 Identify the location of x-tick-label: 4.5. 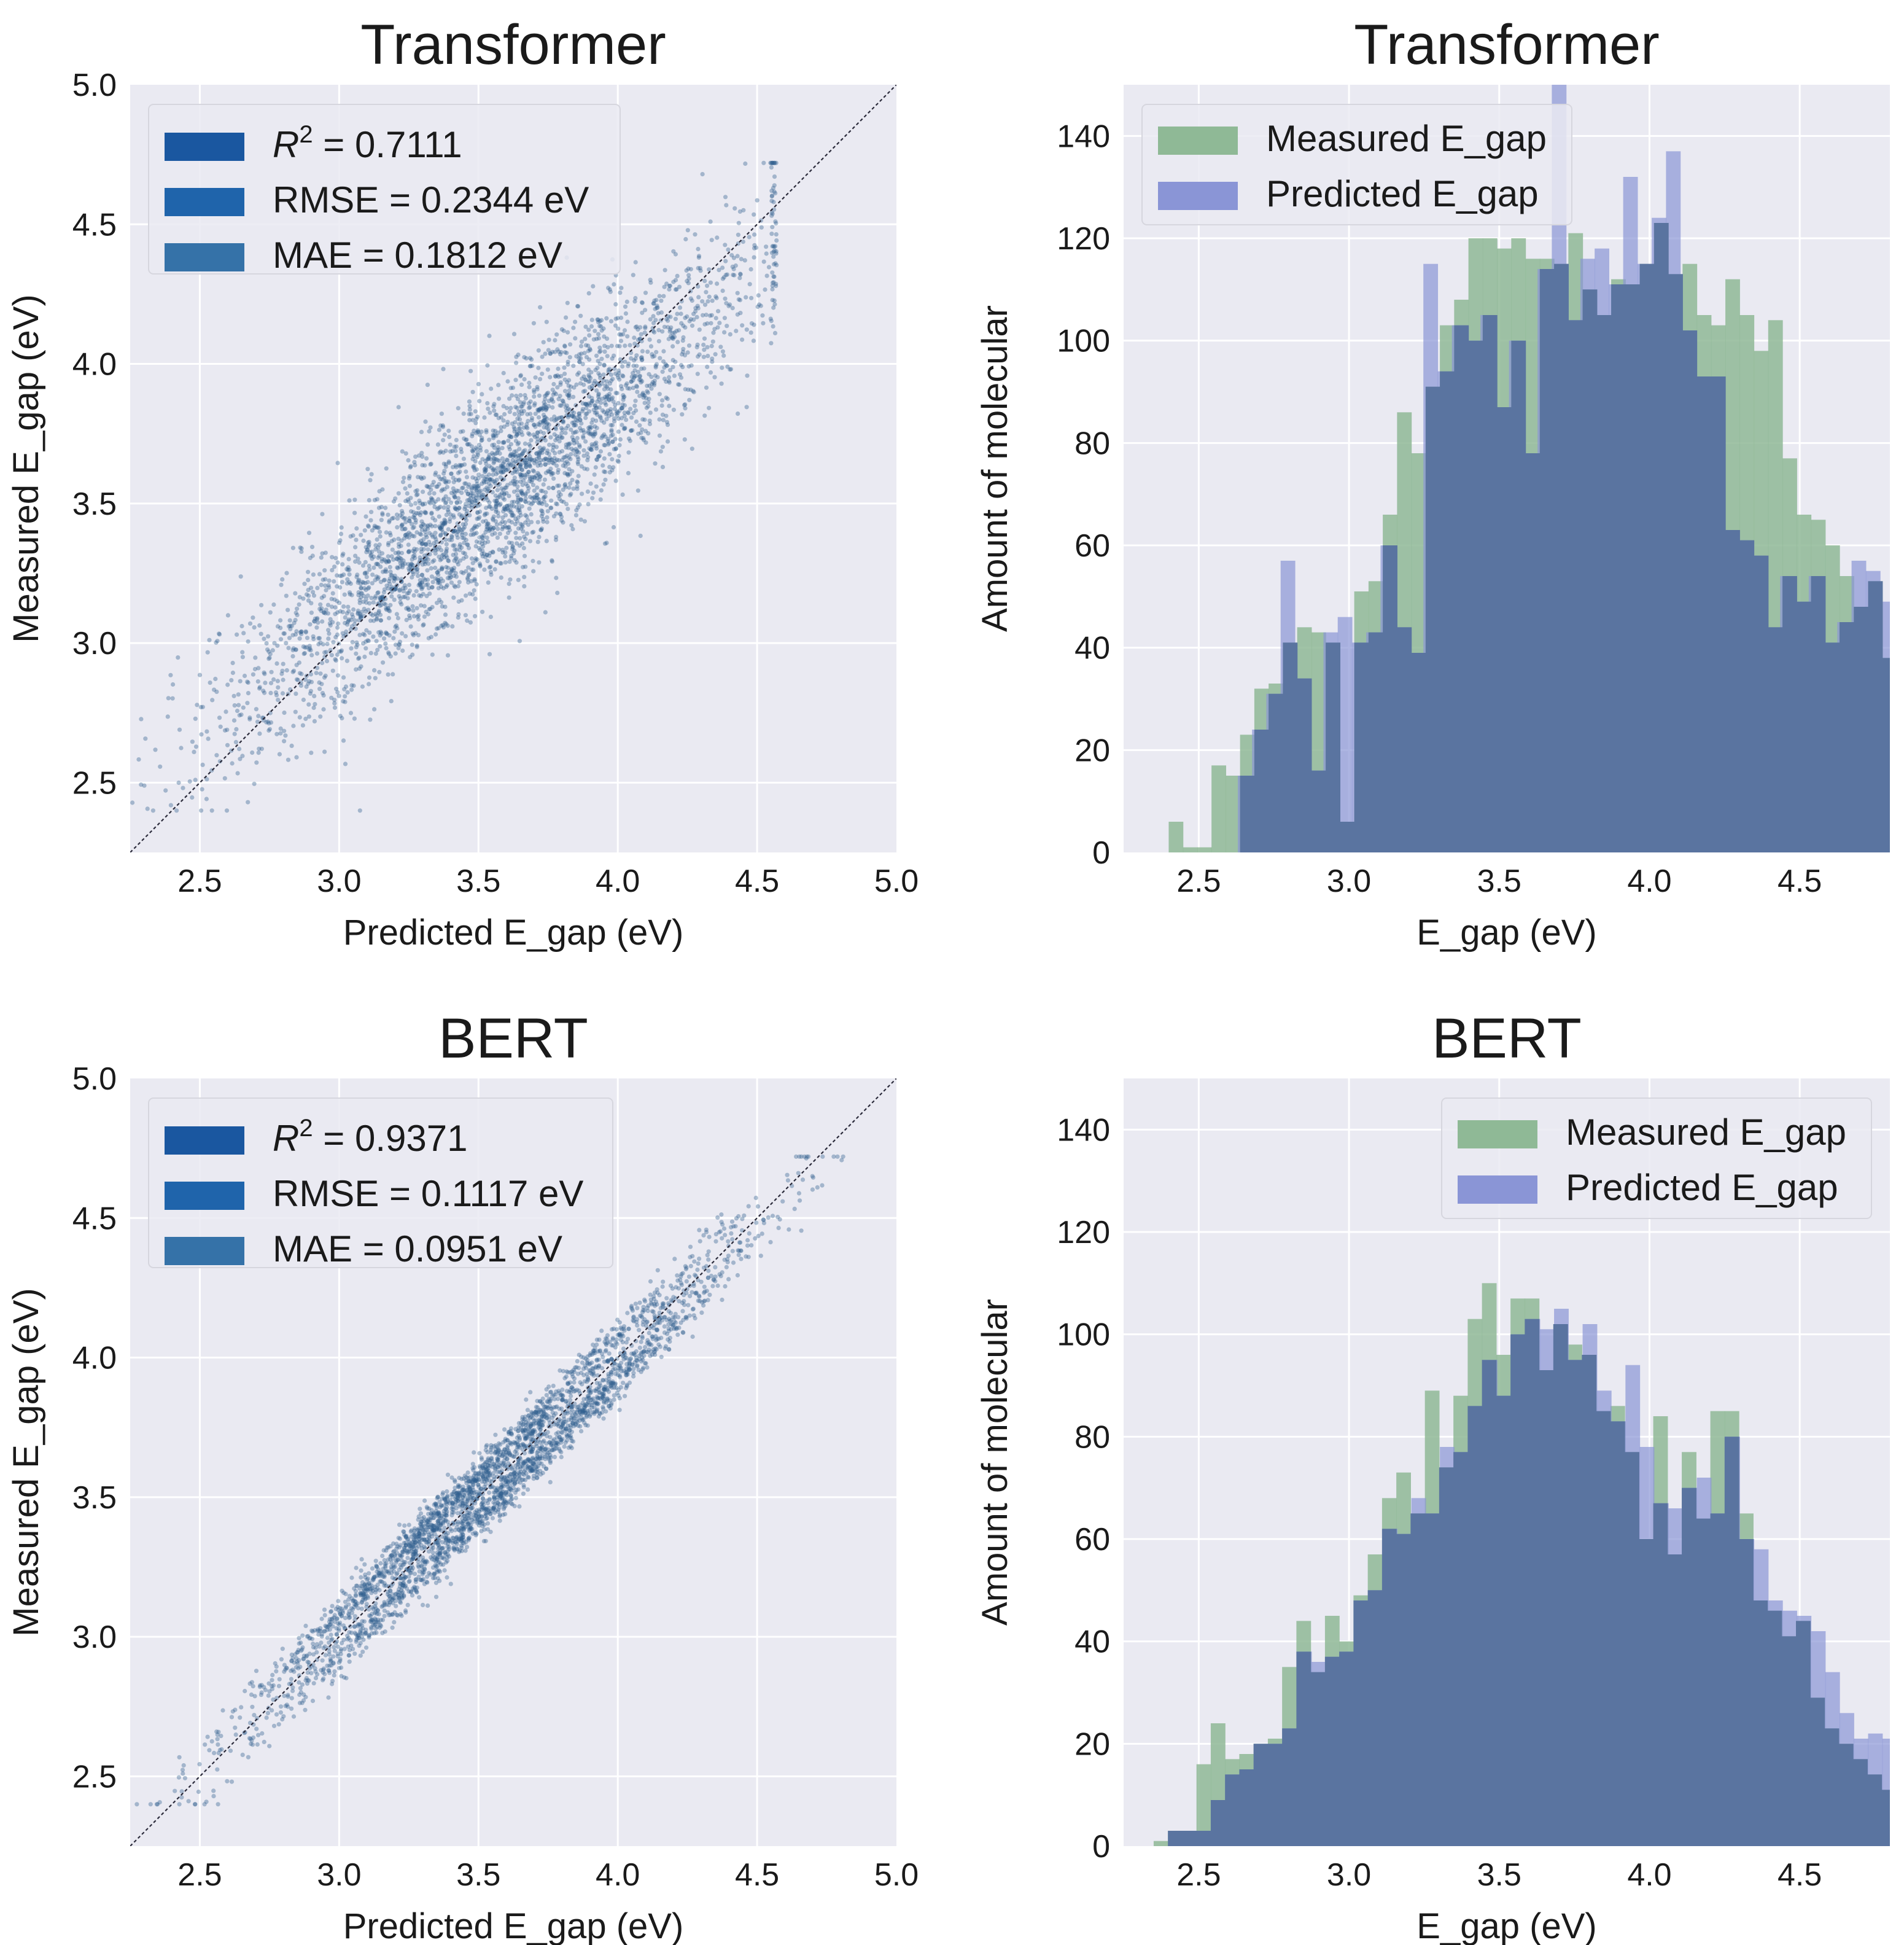
(757, 1875).